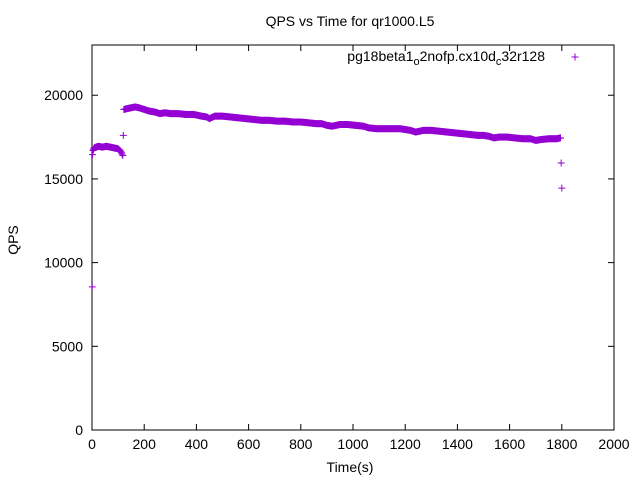 The height and width of the screenshot is (480, 640). I want to click on legend-label-part: pg18beta1, so click(380, 56).